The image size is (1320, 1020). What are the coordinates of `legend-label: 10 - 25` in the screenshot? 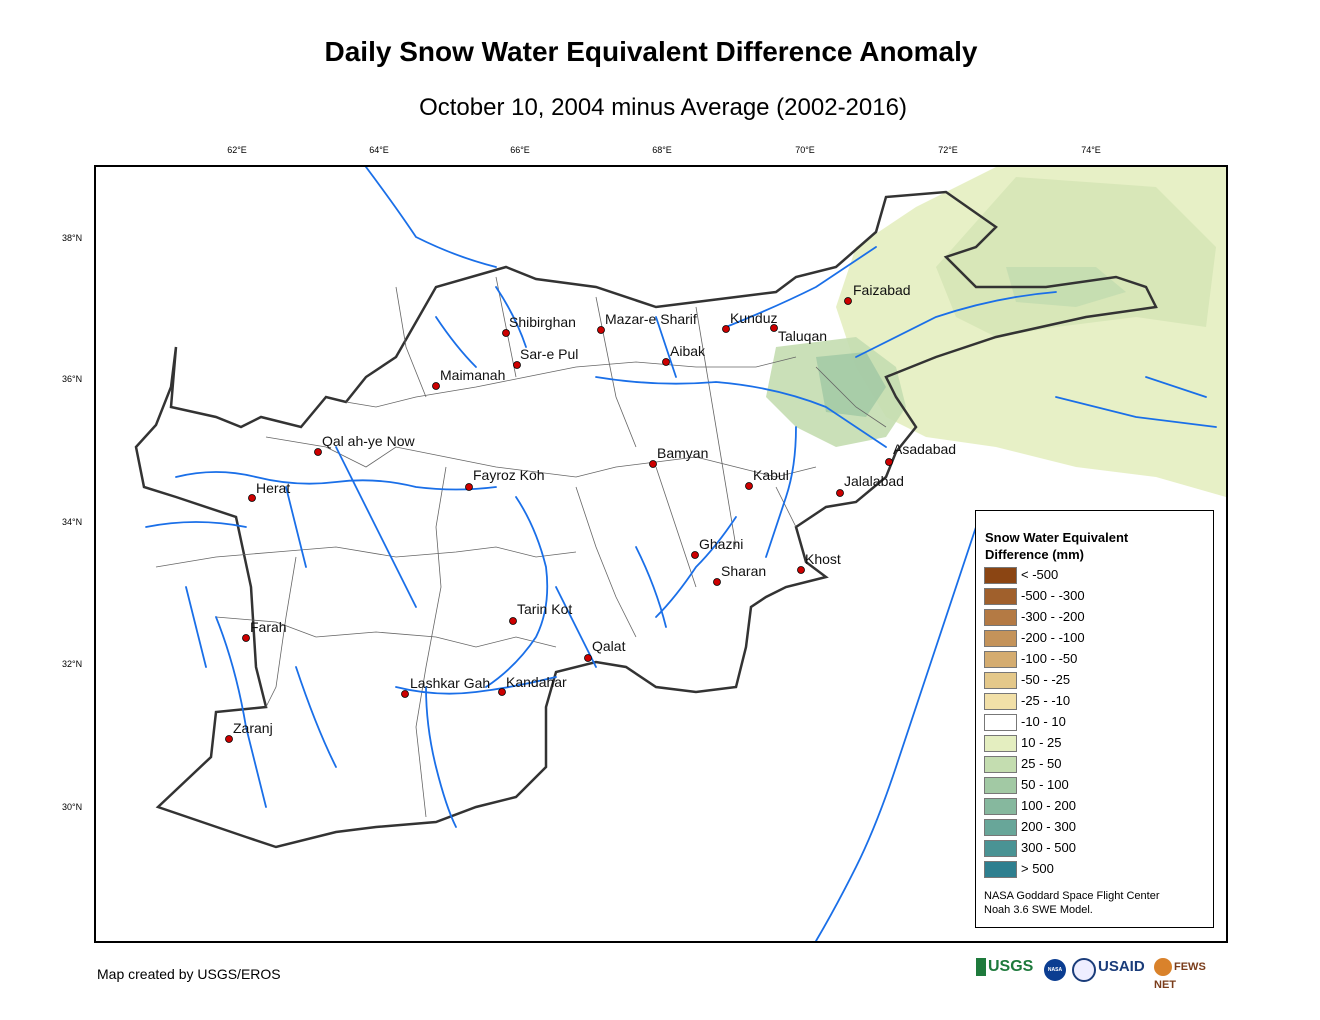 It's located at (1041, 742).